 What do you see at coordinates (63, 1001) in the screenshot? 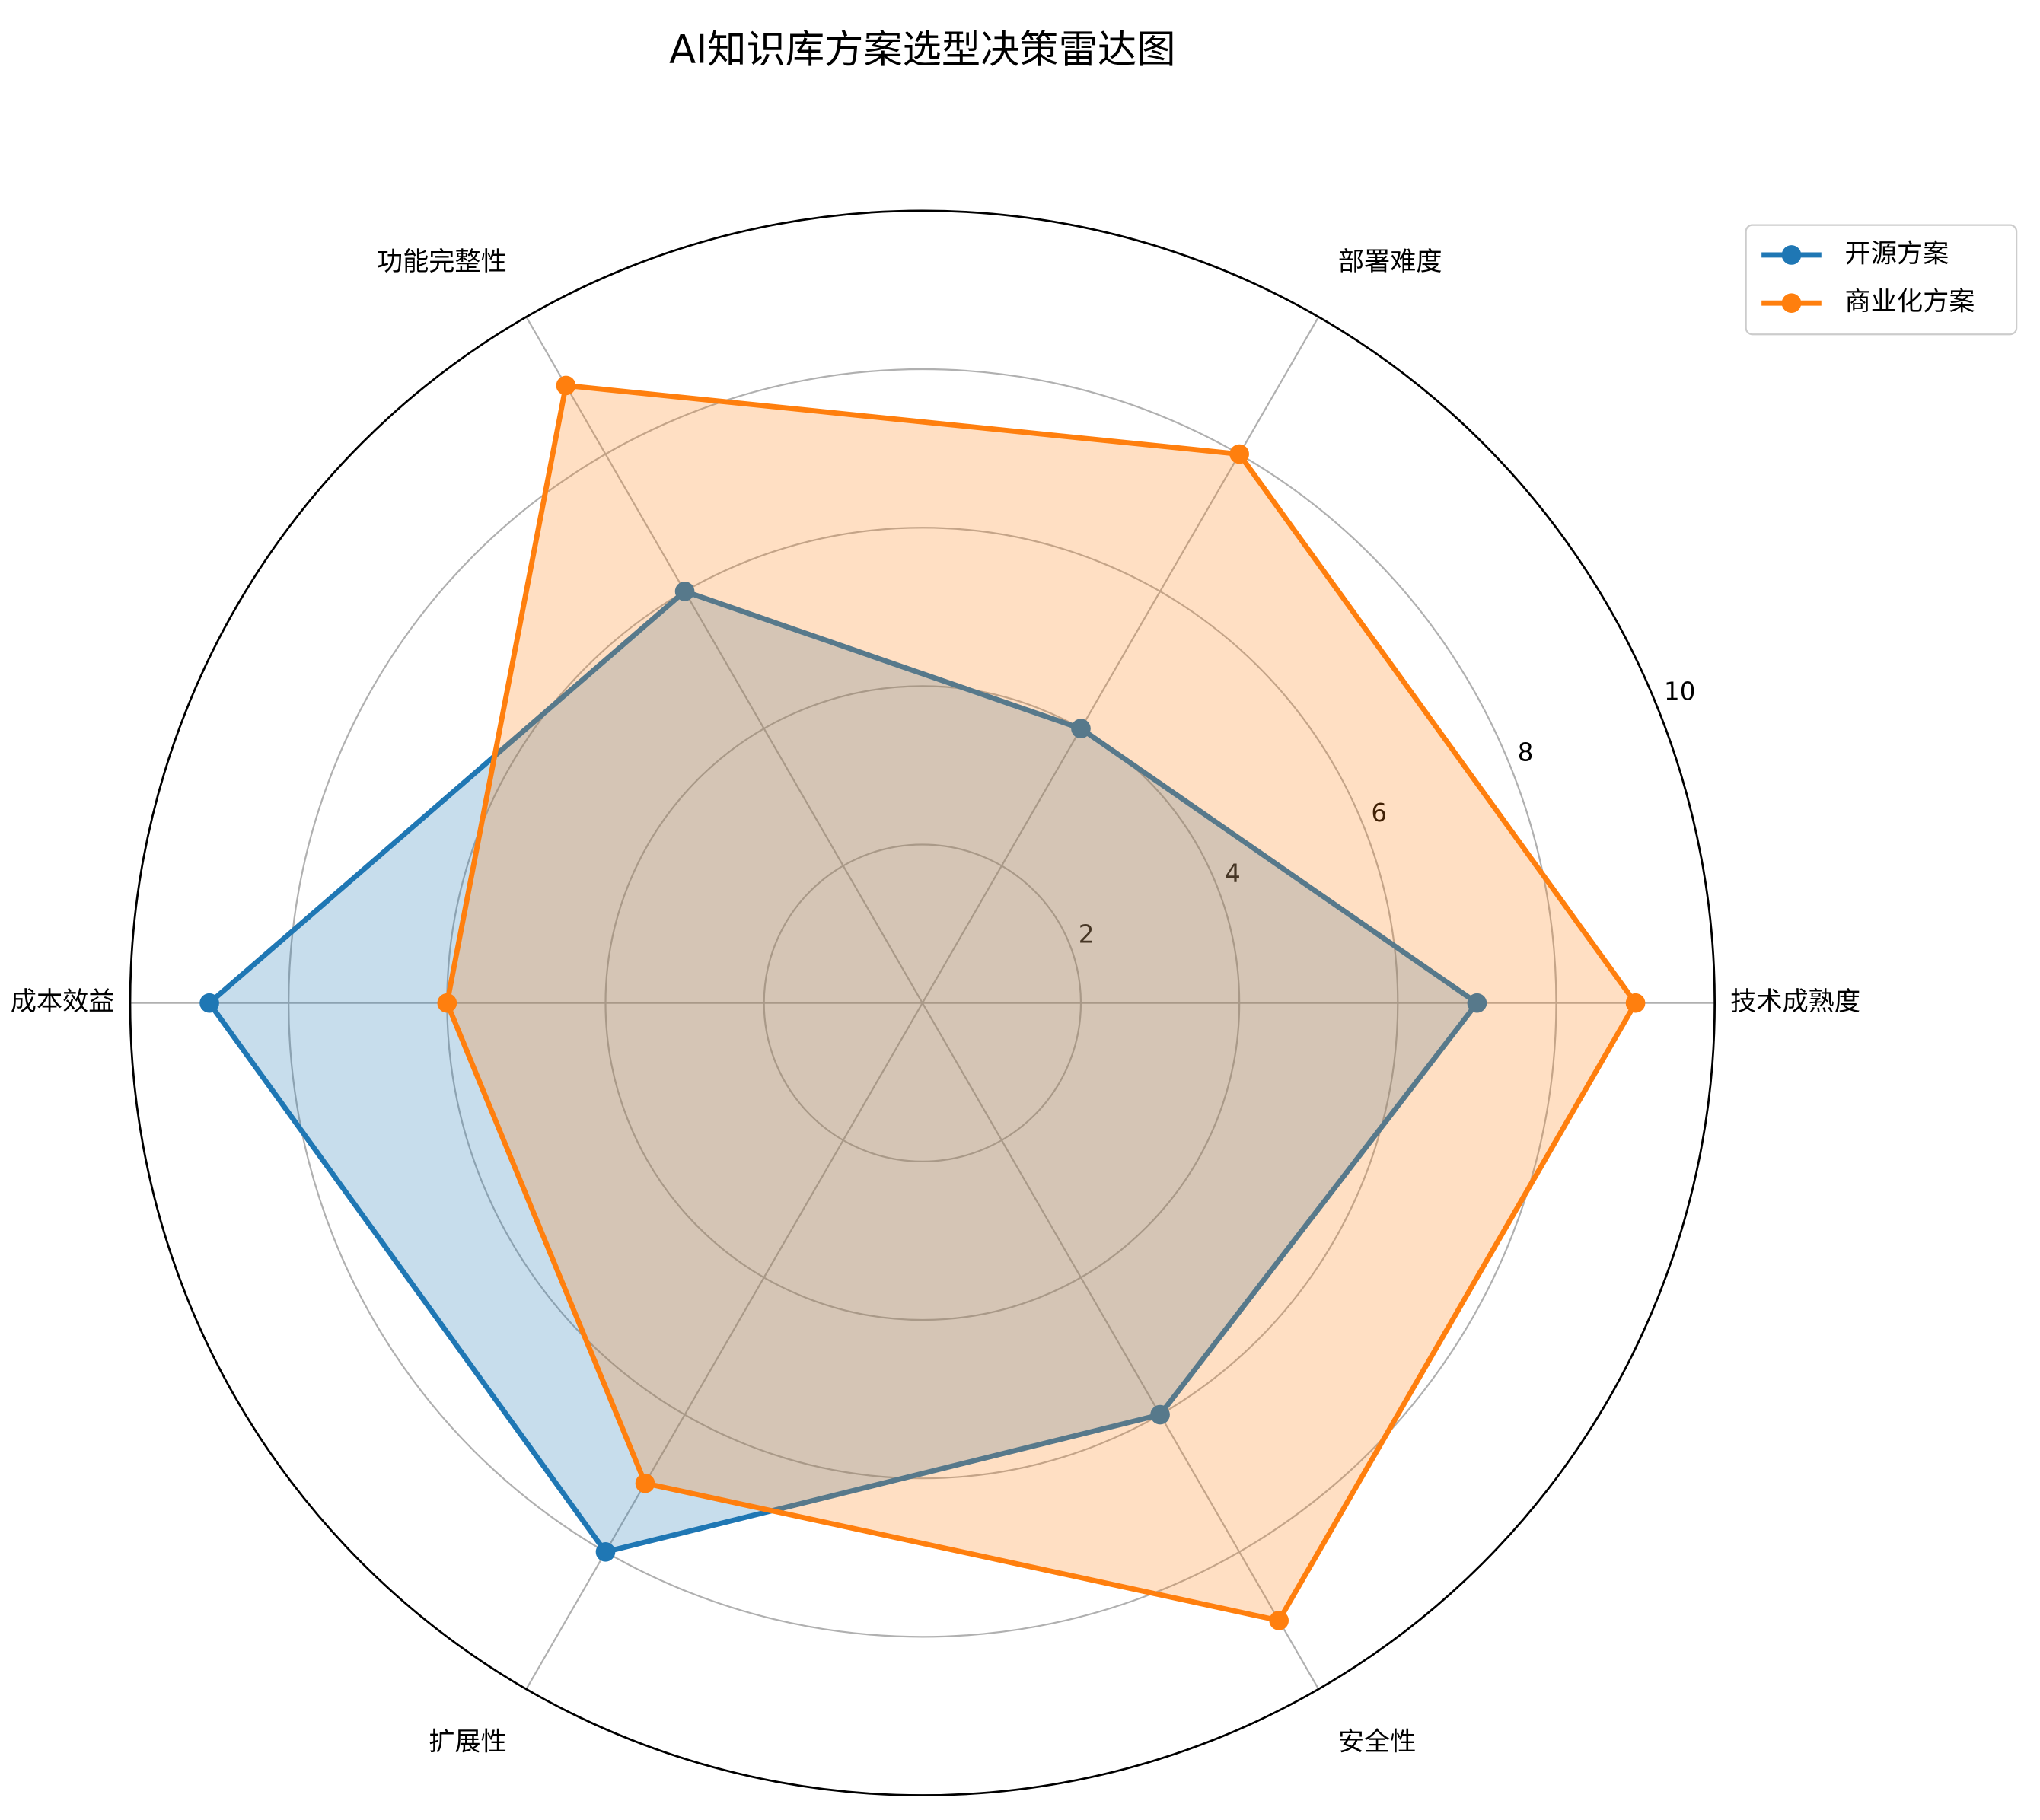
I see `category-label: 成本效益` at bounding box center [63, 1001].